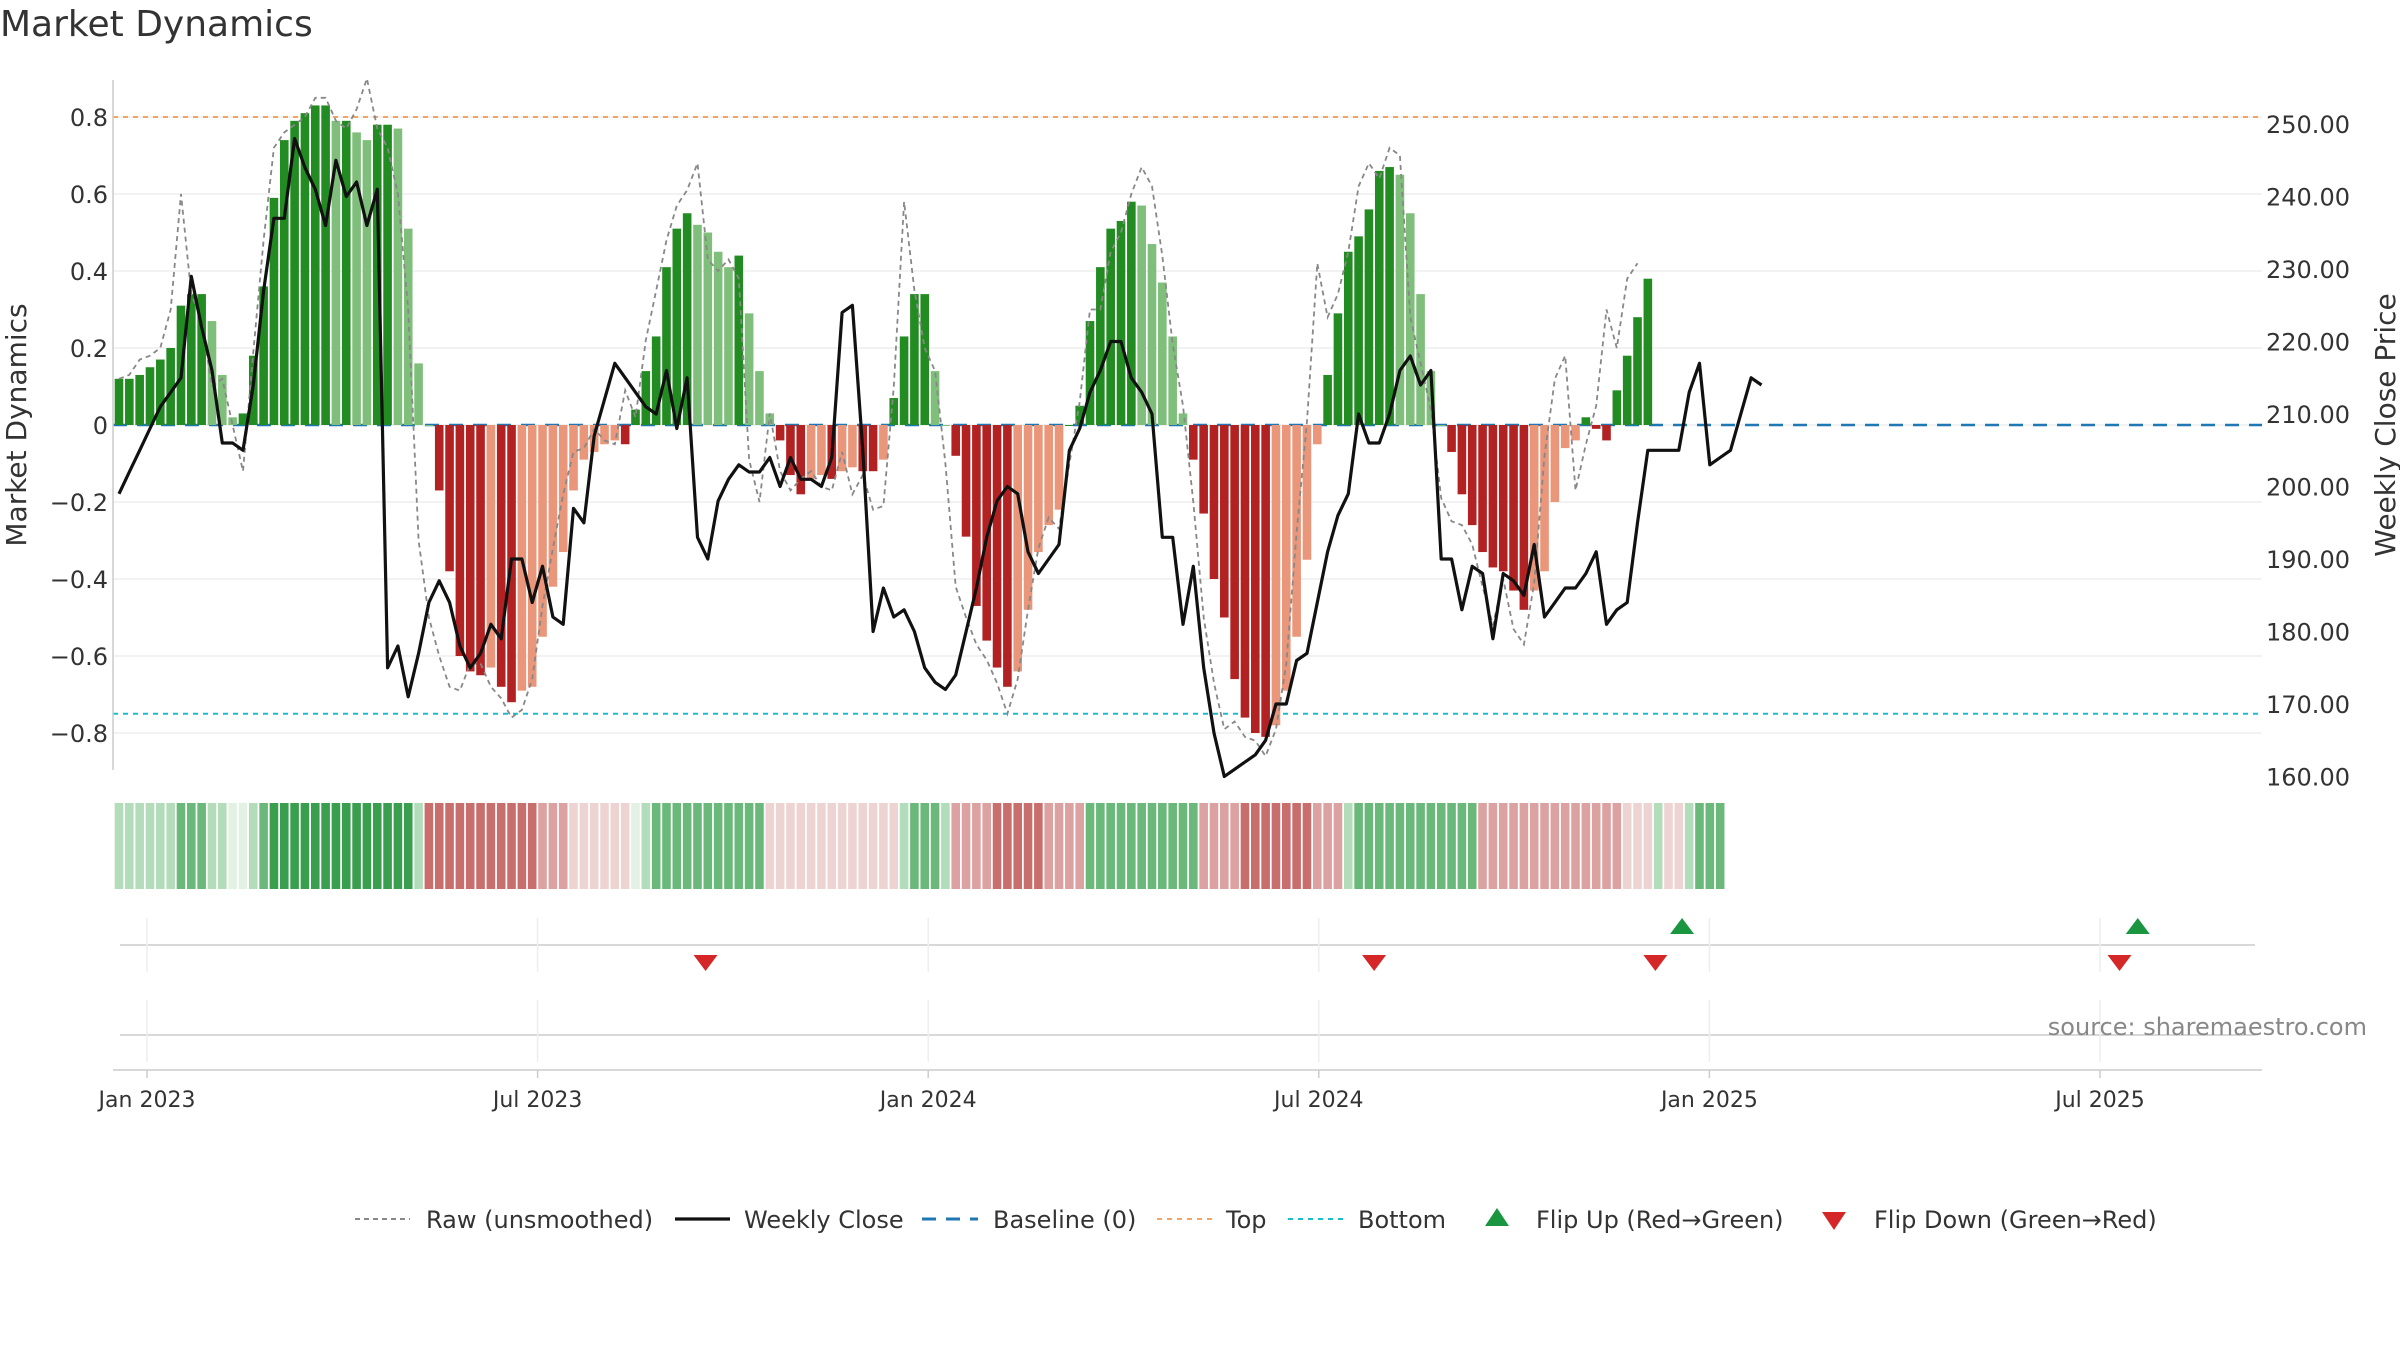  What do you see at coordinates (2308, 633) in the screenshot?
I see `y-tick-right-label: 180.00` at bounding box center [2308, 633].